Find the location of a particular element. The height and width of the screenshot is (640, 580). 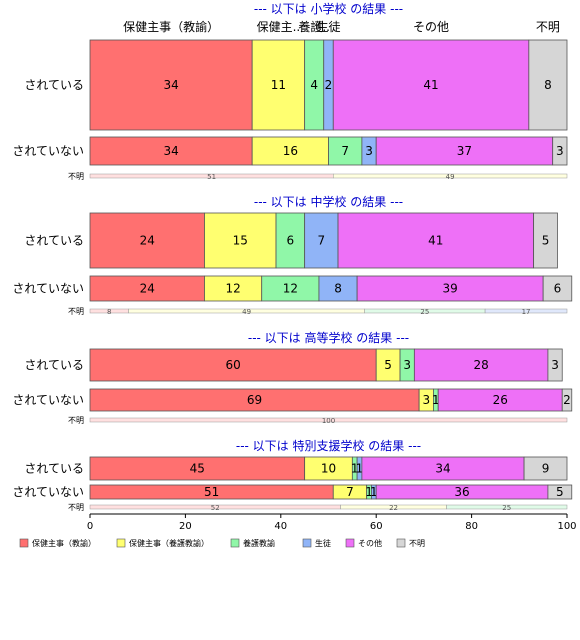

missing-value-label: 8 is located at coordinates (109, 312).